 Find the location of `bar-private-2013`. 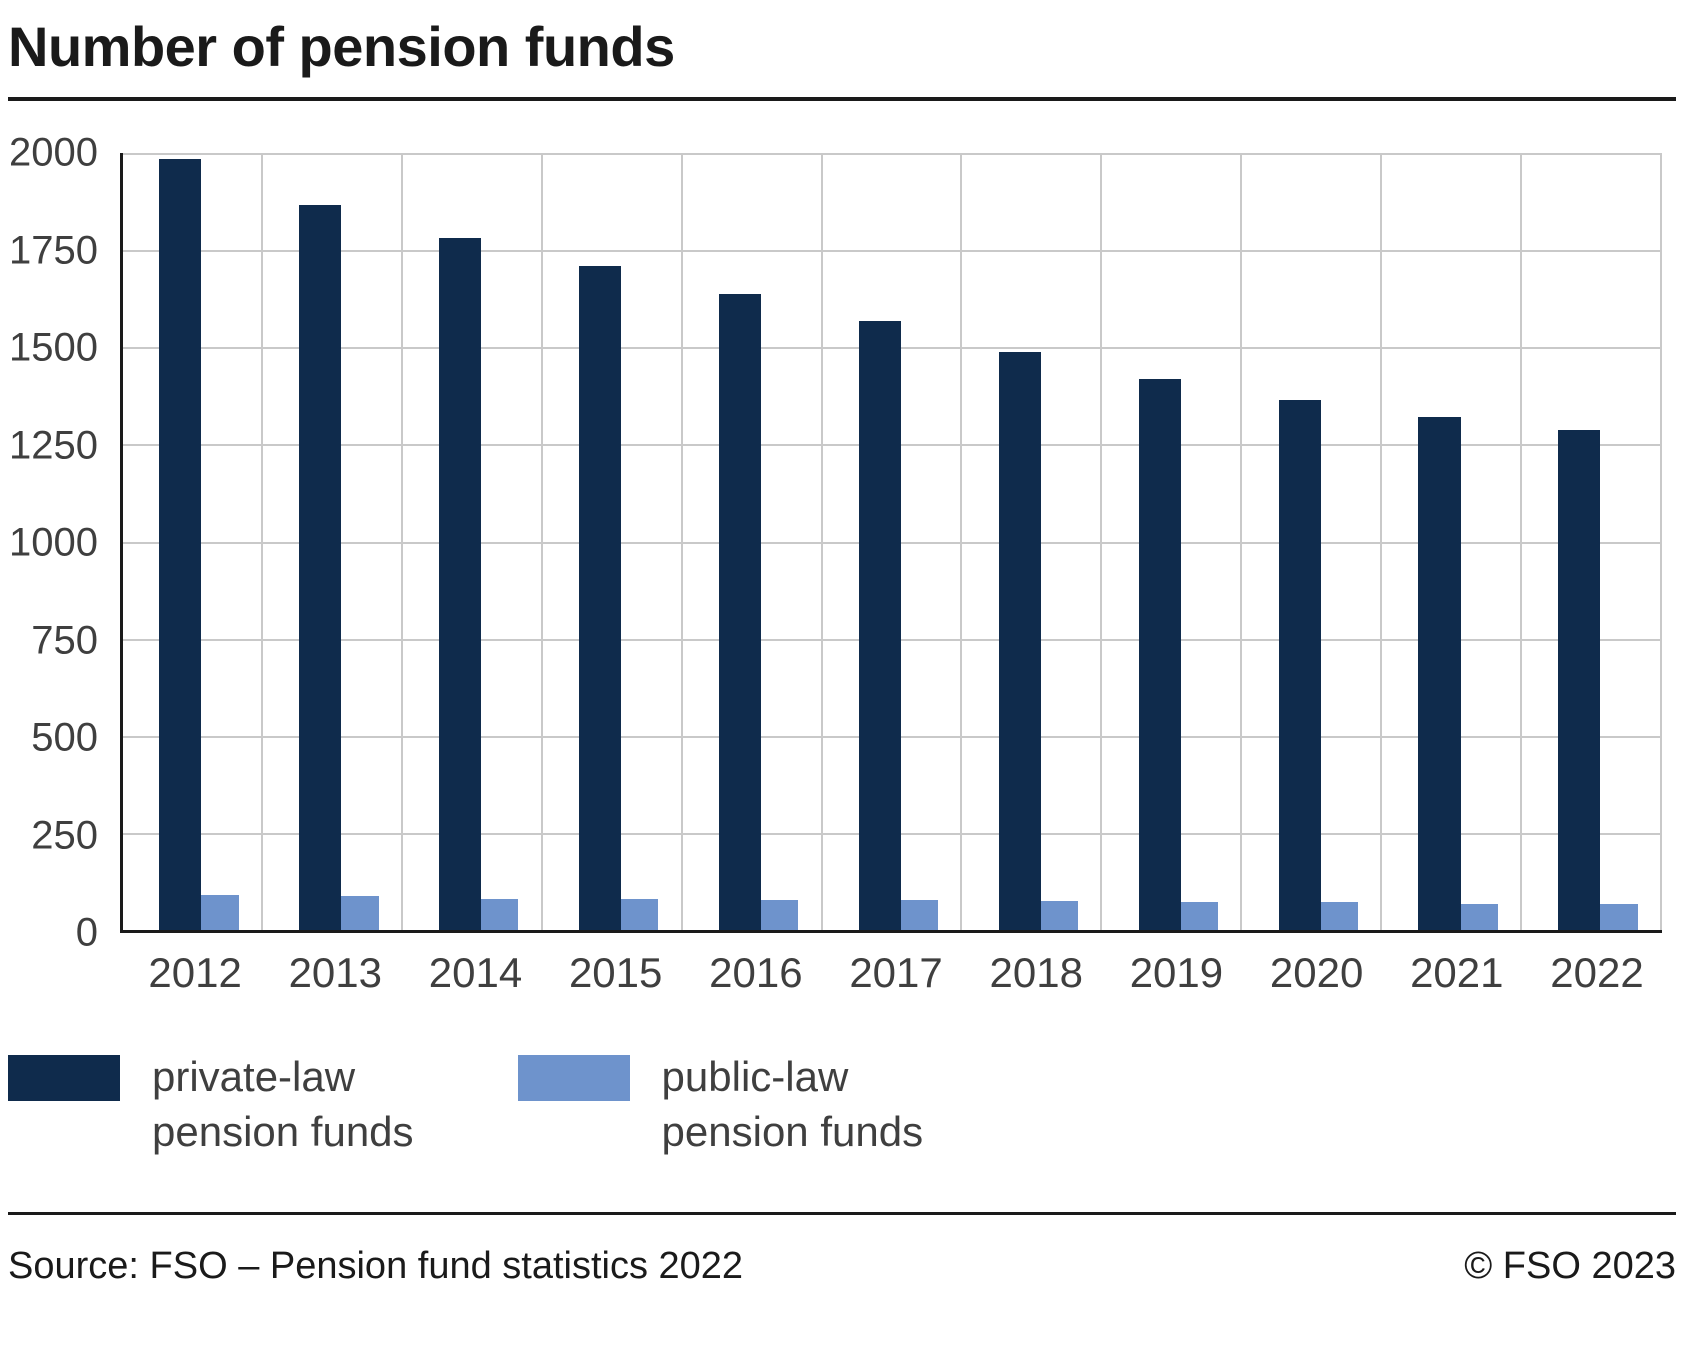

bar-private-2013 is located at coordinates (320, 567).